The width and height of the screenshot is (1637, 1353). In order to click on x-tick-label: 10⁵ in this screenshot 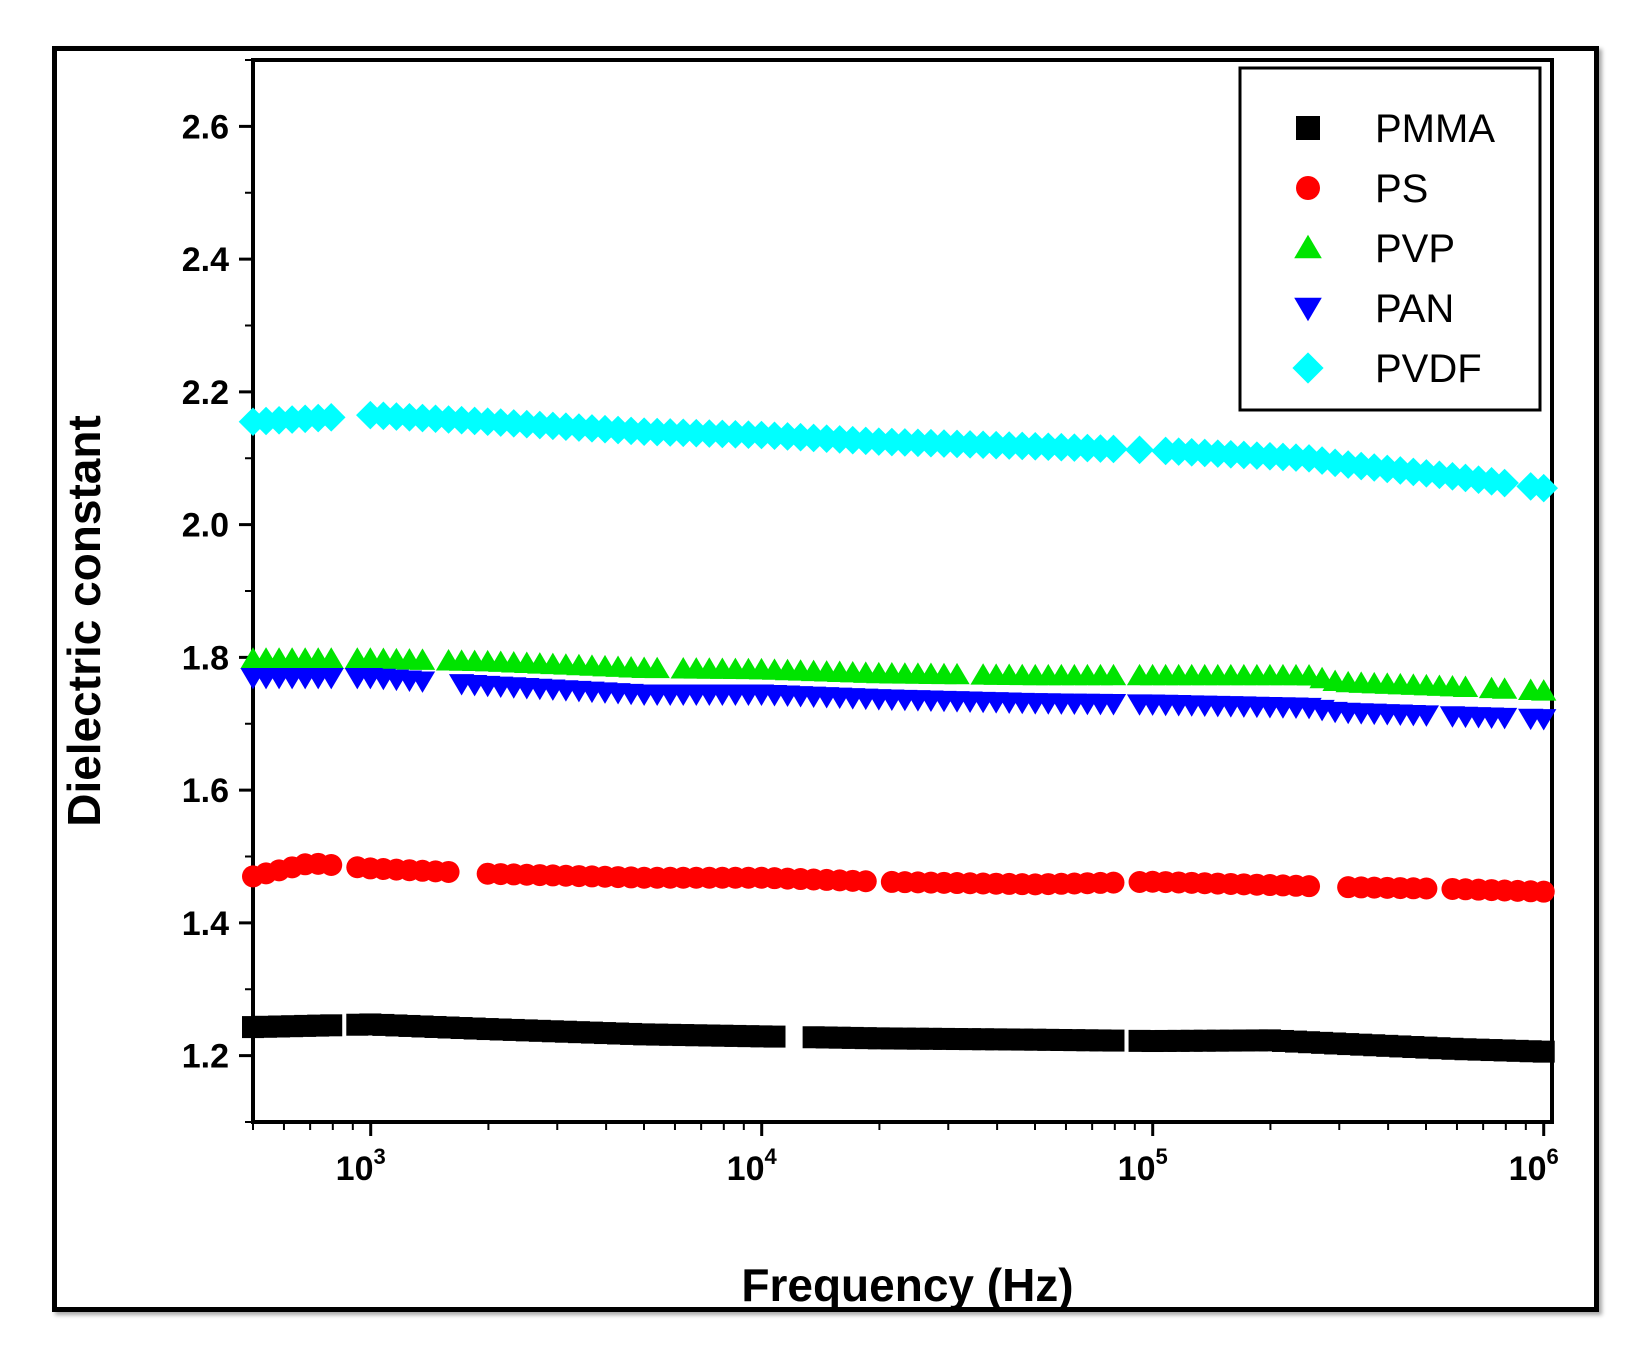, I will do `click(1143, 1166)`.